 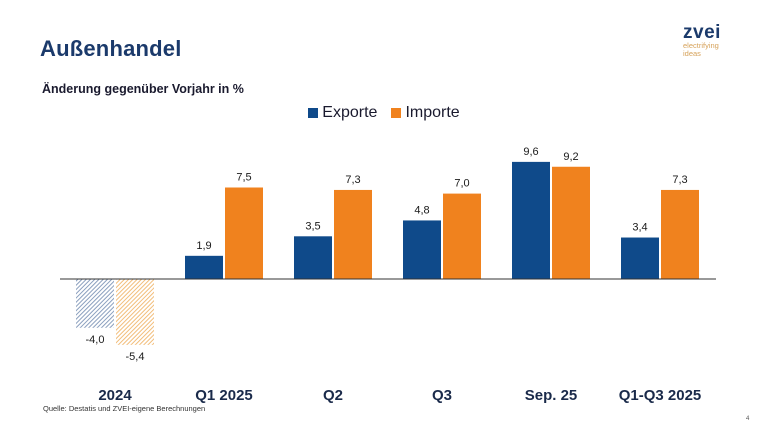 What do you see at coordinates (570, 157) in the screenshot?
I see `data-label-importe-4: 9,2` at bounding box center [570, 157].